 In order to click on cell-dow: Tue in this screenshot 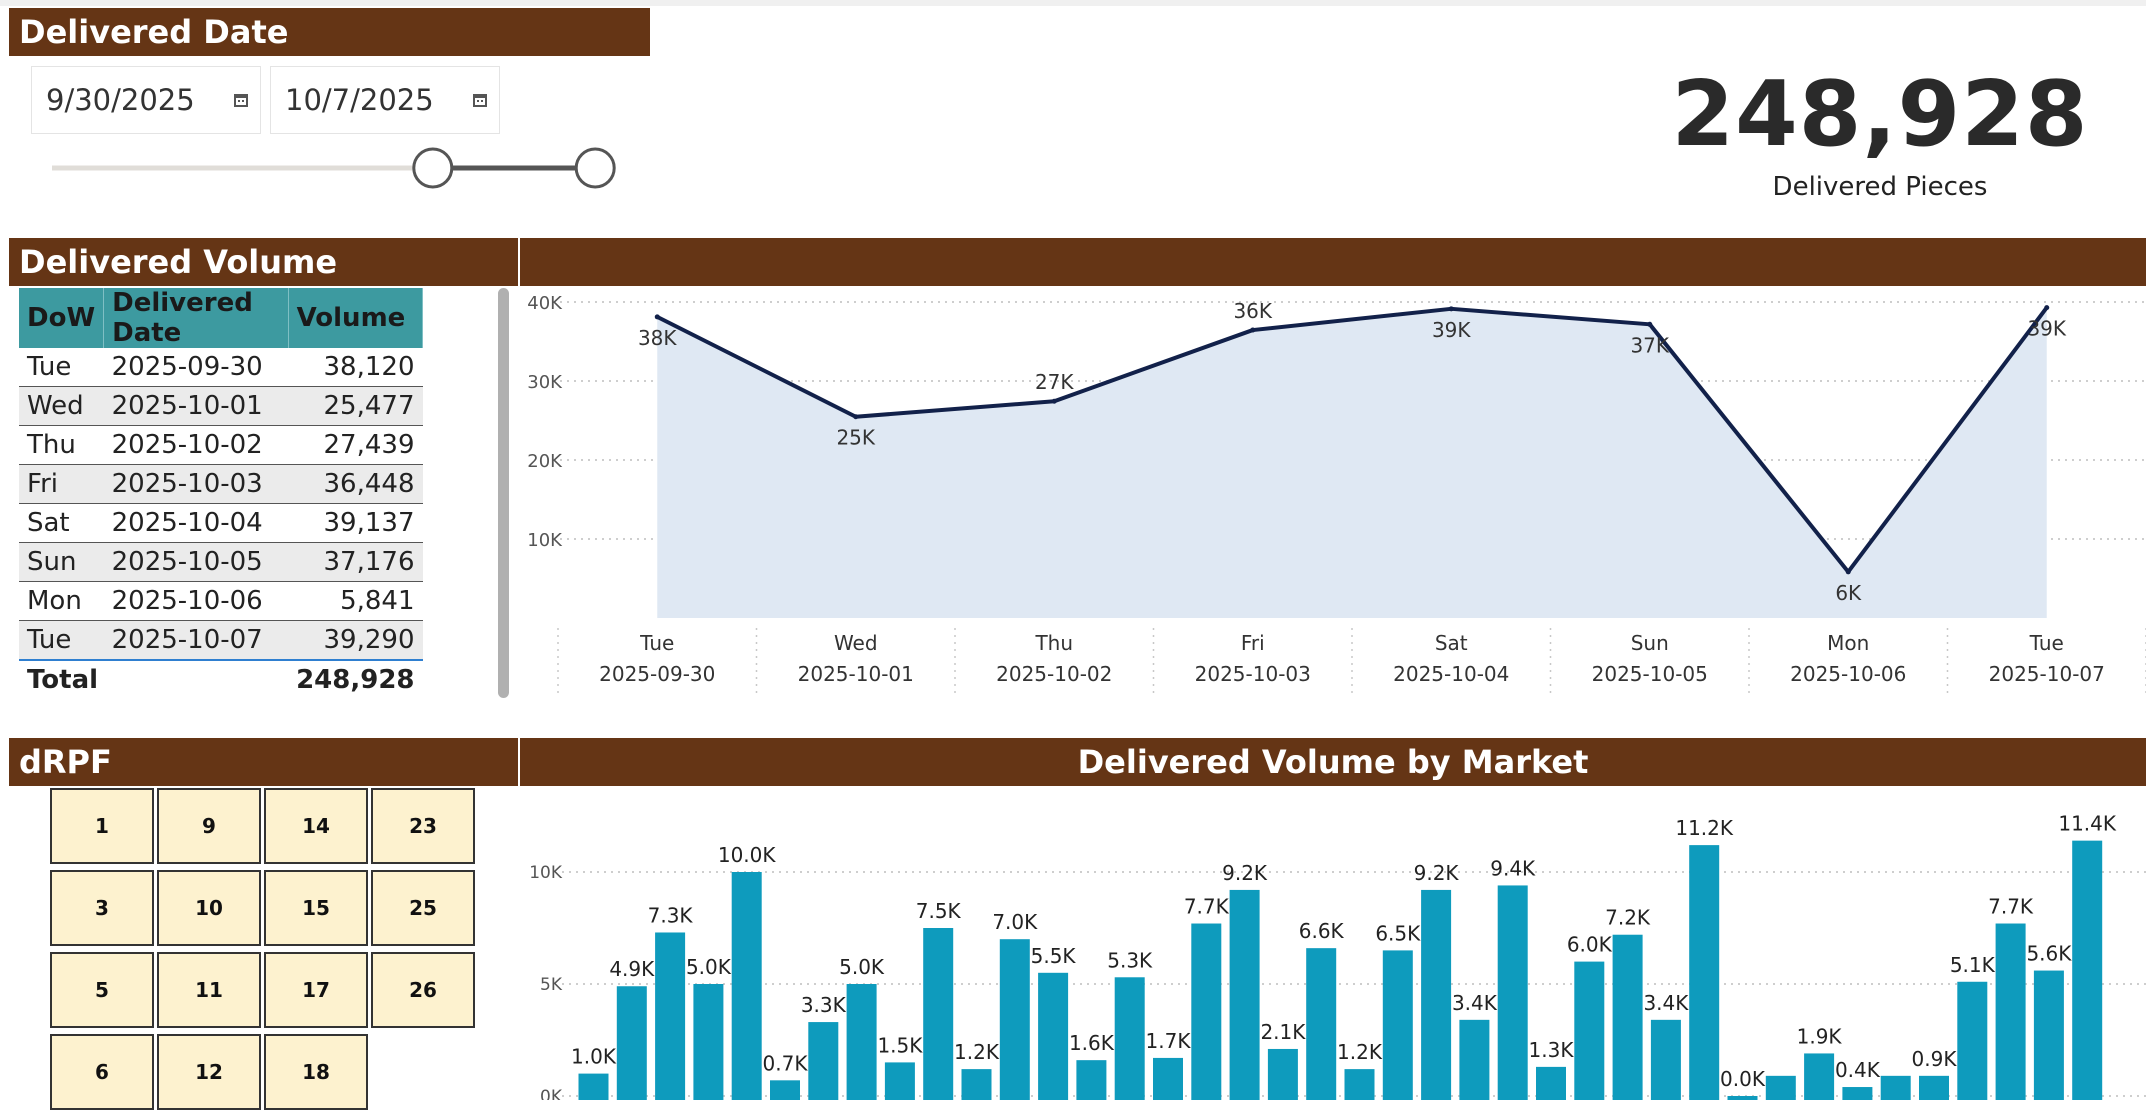, I will do `click(61, 640)`.